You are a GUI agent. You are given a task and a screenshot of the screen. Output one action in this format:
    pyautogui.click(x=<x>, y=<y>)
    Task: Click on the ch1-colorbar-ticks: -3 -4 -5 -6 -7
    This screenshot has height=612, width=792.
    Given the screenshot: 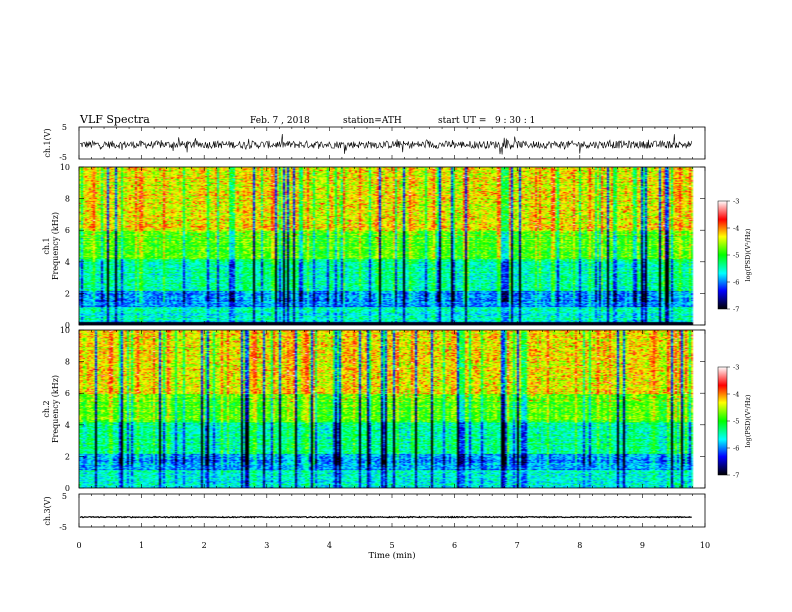 What is the action you would take?
    pyautogui.click(x=733, y=256)
    